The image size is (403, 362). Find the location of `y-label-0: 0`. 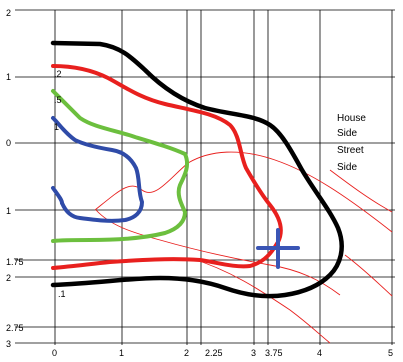

y-label-0: 0 is located at coordinates (8, 143).